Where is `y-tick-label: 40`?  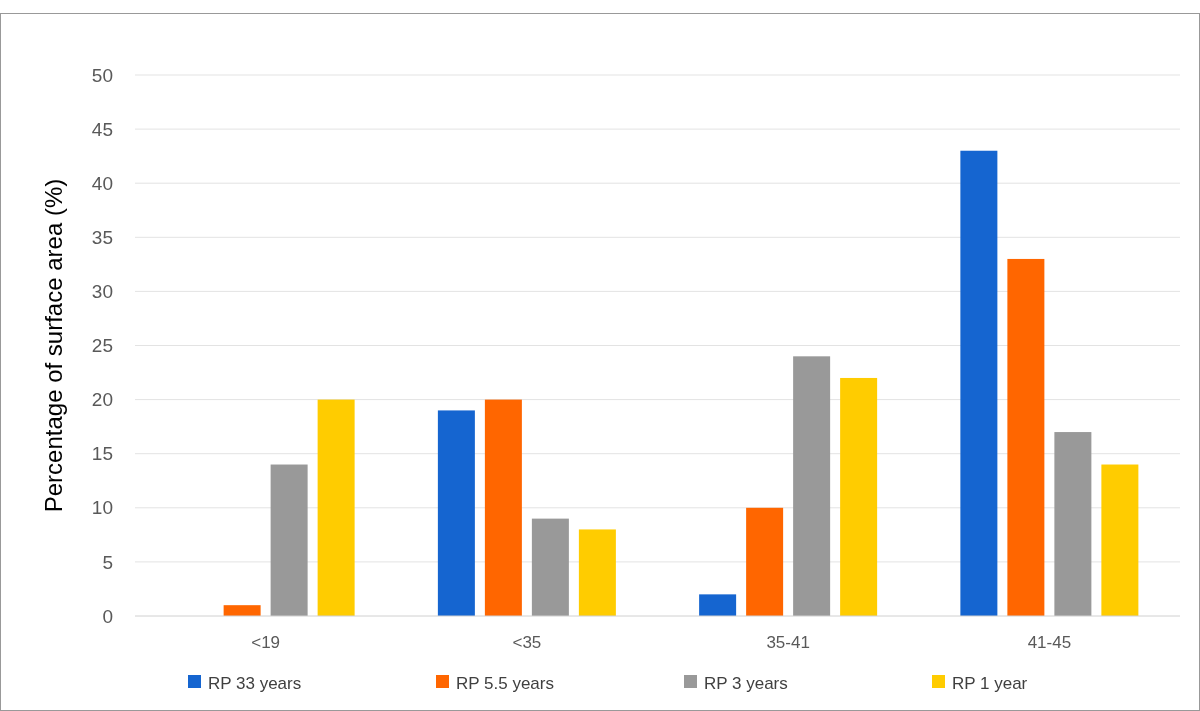
y-tick-label: 40 is located at coordinates (102, 183).